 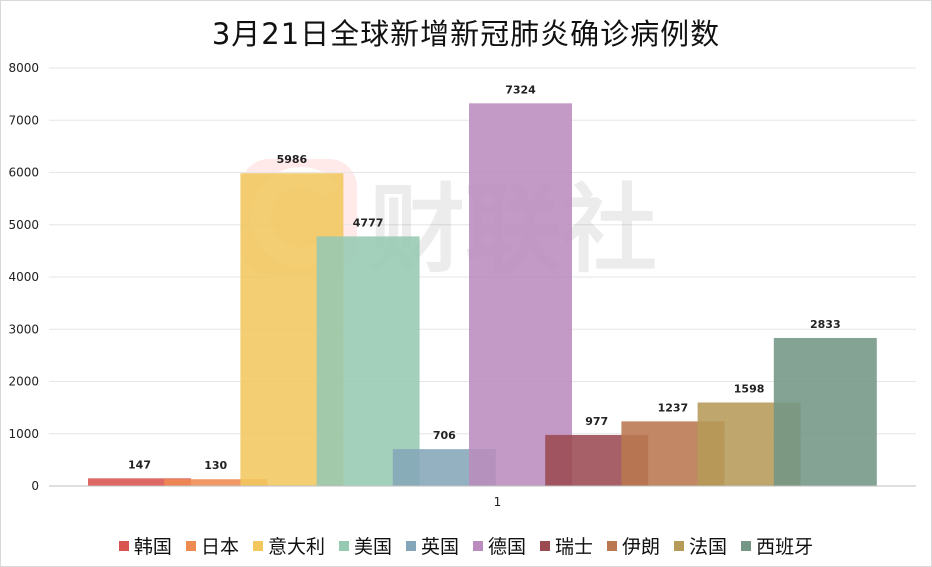 I want to click on y-tick-label: 2000, so click(x=23, y=382).